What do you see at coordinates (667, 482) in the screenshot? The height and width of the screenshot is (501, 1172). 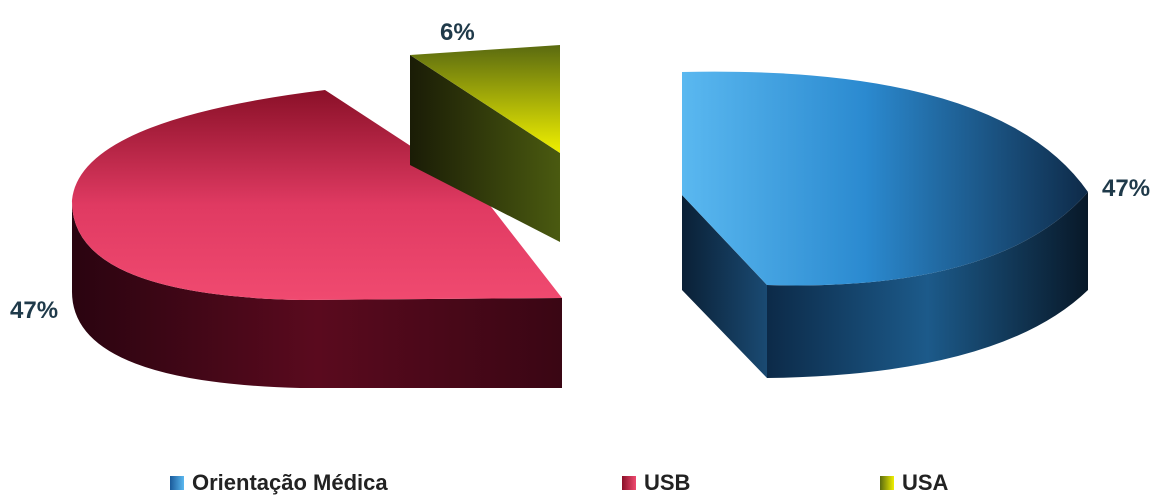 I see `legend-label-usb: USB` at bounding box center [667, 482].